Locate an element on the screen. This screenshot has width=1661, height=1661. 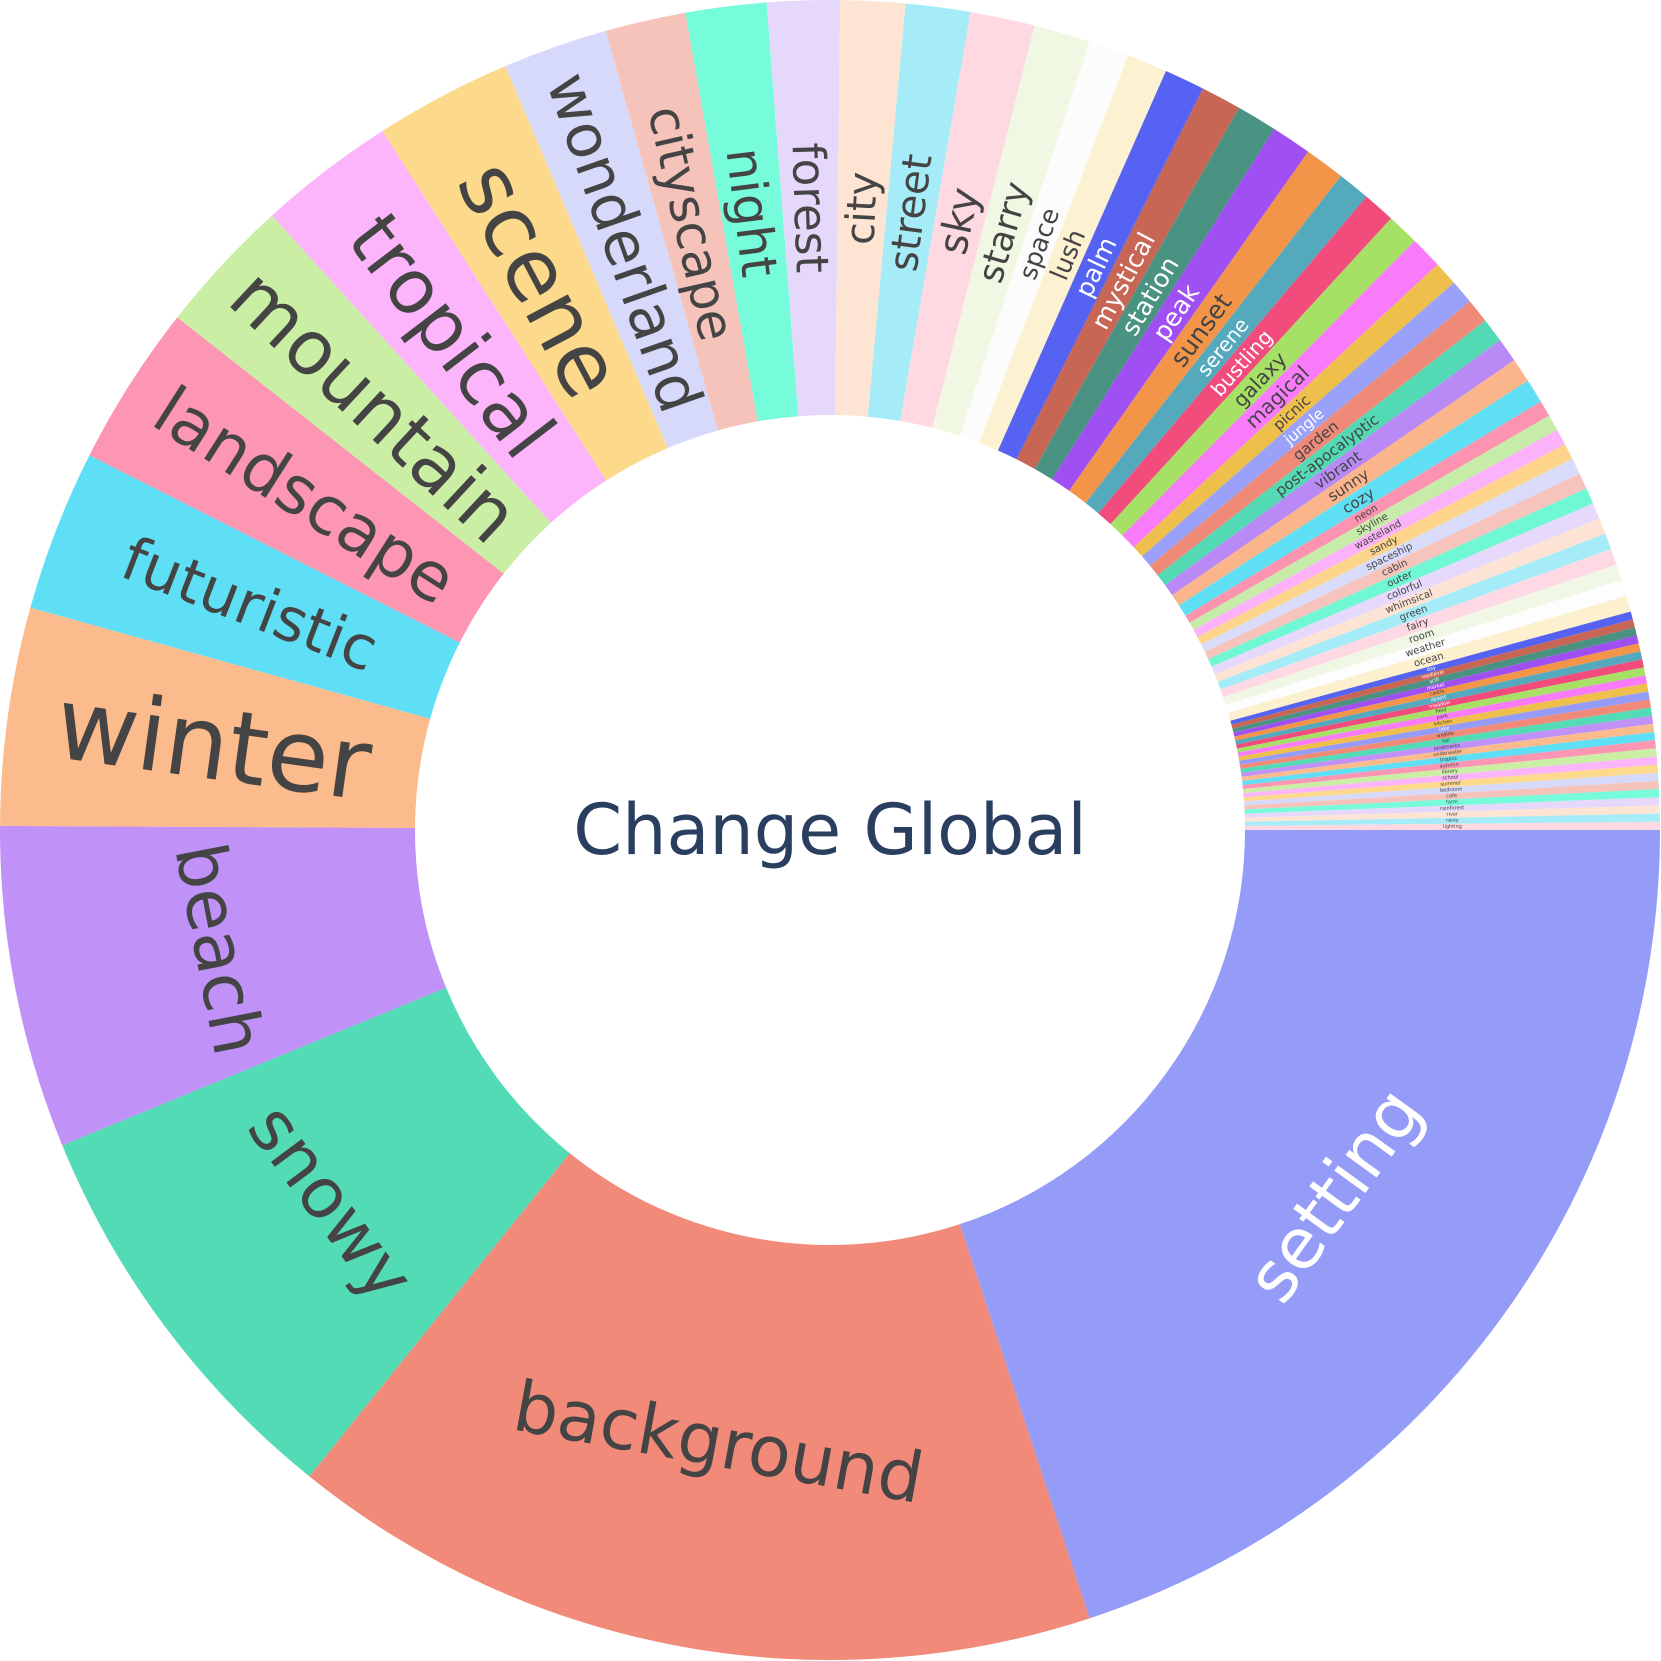
slice-desert is located at coordinates (1439, 698).